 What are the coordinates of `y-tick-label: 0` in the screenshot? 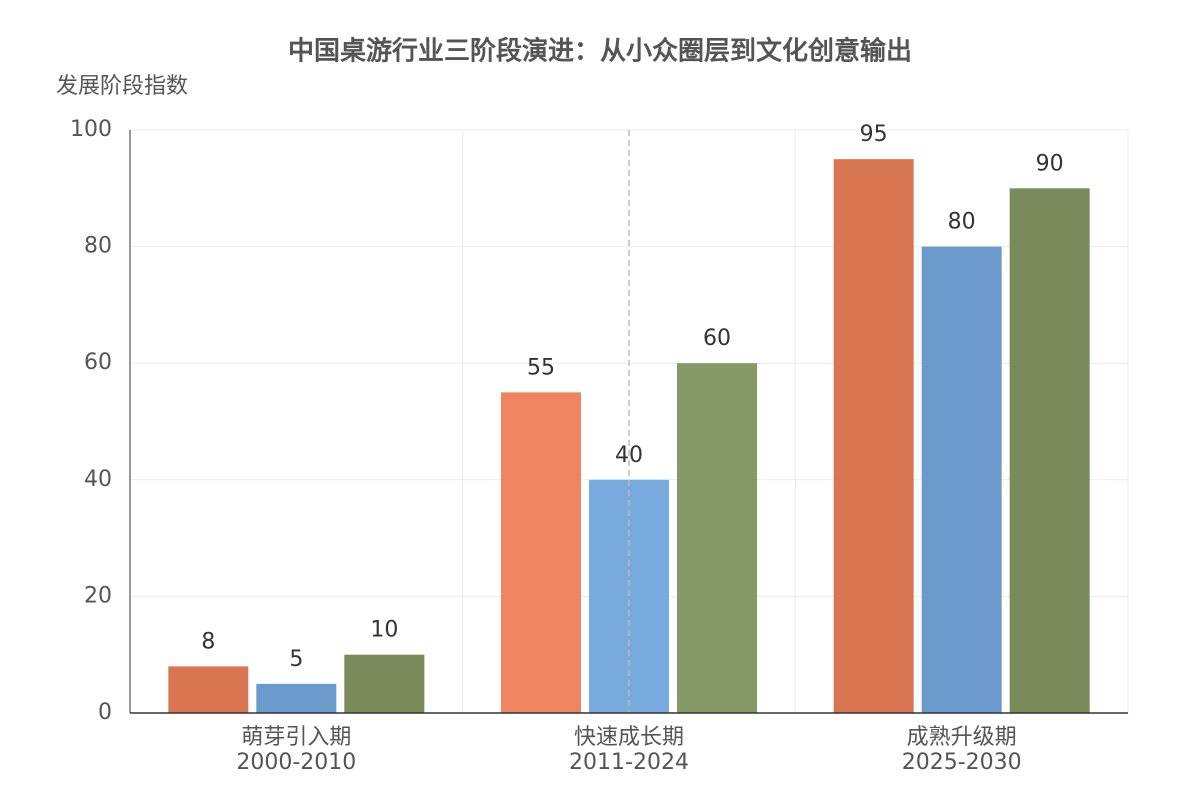 It's located at (105, 712).